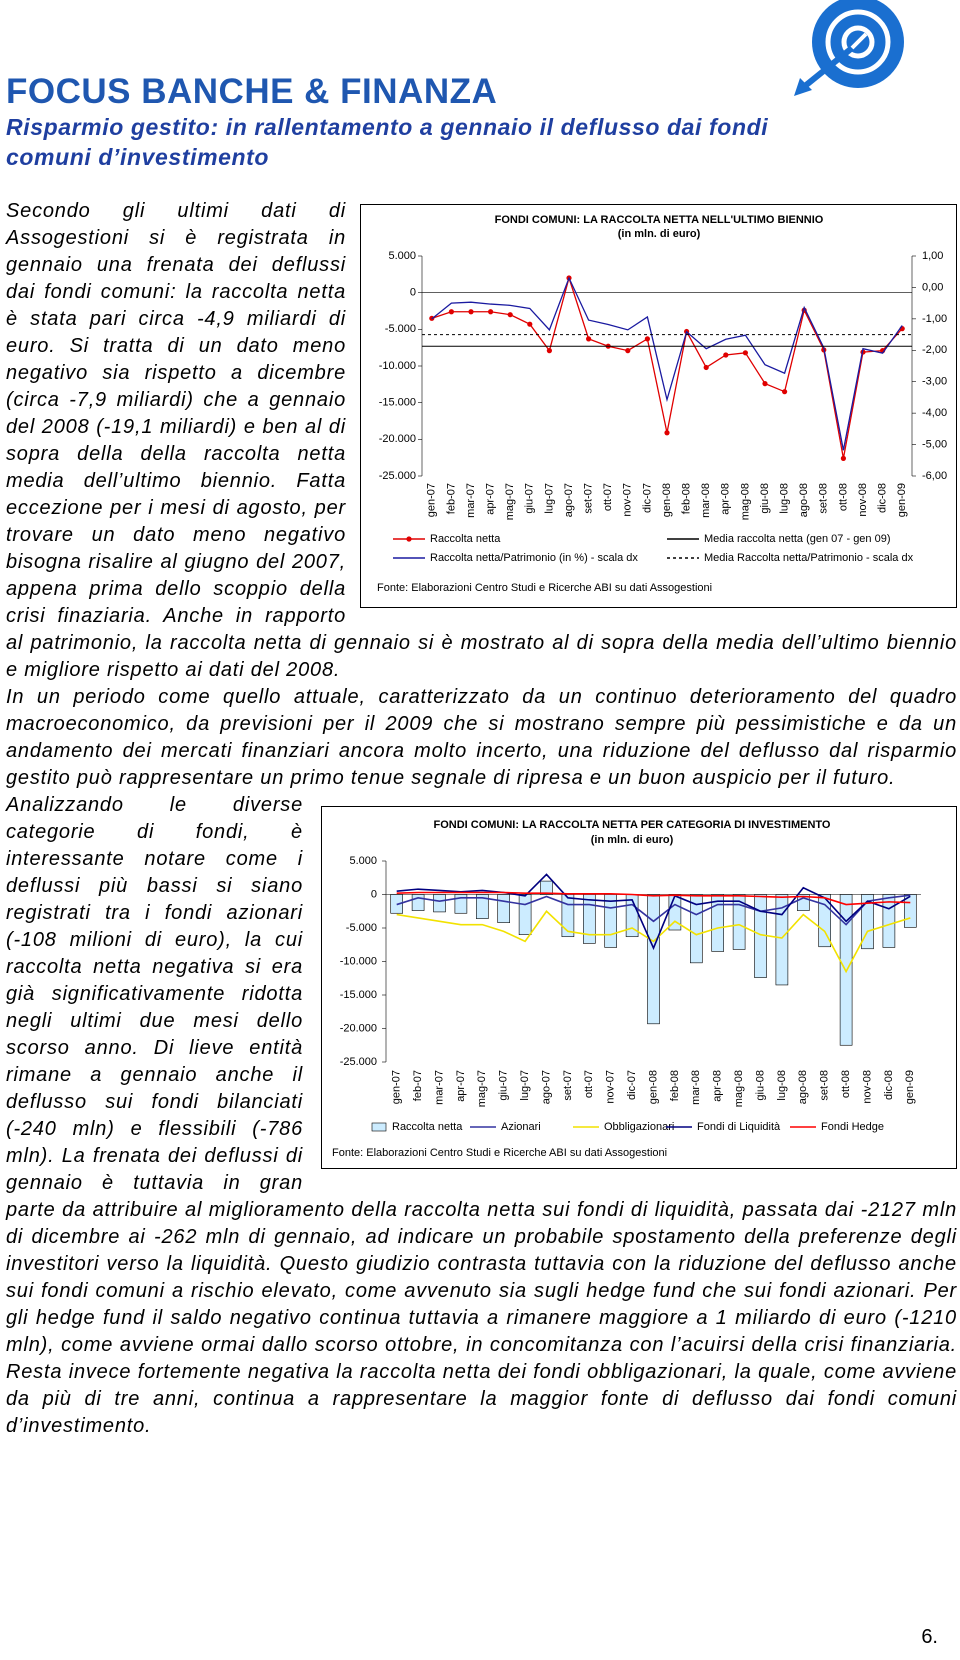 This screenshot has width=960, height=1660. Describe the element at coordinates (849, 48) in the screenshot. I see `logo` at that location.